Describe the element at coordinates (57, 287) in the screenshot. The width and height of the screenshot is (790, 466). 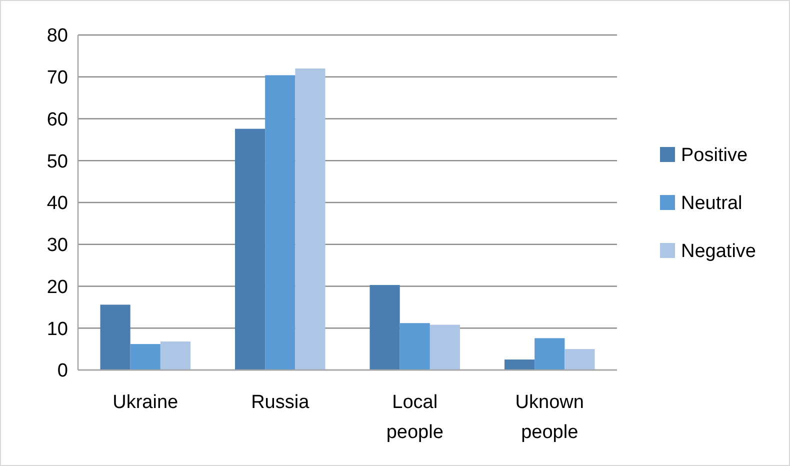
I see `y-tick-label: 20` at that location.